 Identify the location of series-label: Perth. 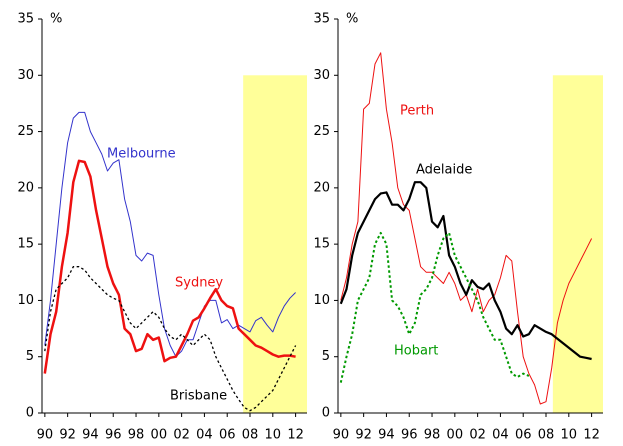
(417, 111).